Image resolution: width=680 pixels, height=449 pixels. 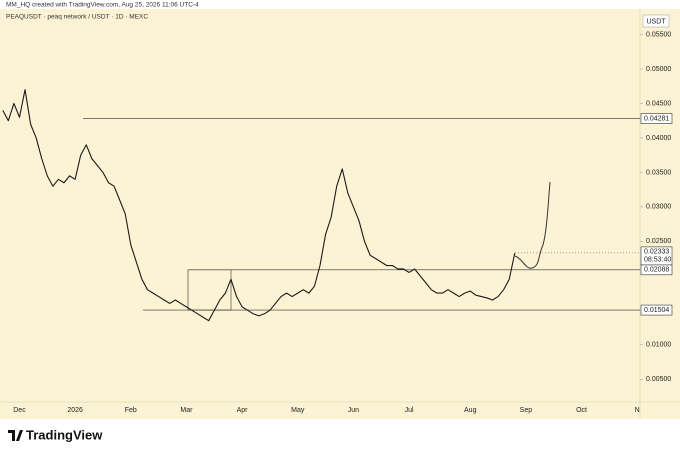 I want to click on x-tick-label: Feb, so click(x=131, y=410).